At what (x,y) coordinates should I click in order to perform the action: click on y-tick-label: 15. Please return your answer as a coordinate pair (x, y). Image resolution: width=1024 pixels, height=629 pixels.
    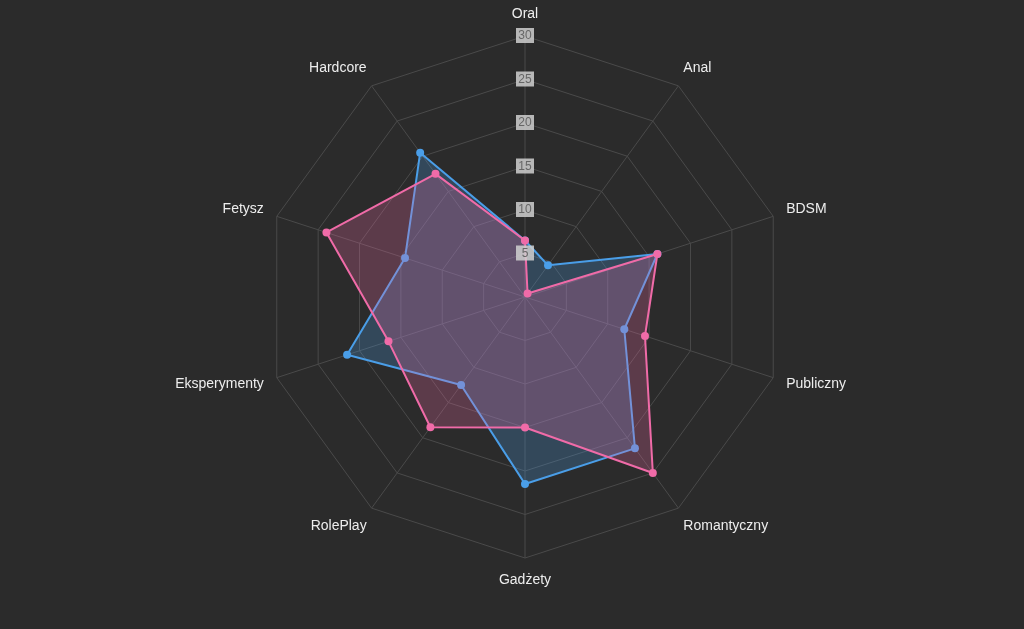
    Looking at the image, I should click on (525, 165).